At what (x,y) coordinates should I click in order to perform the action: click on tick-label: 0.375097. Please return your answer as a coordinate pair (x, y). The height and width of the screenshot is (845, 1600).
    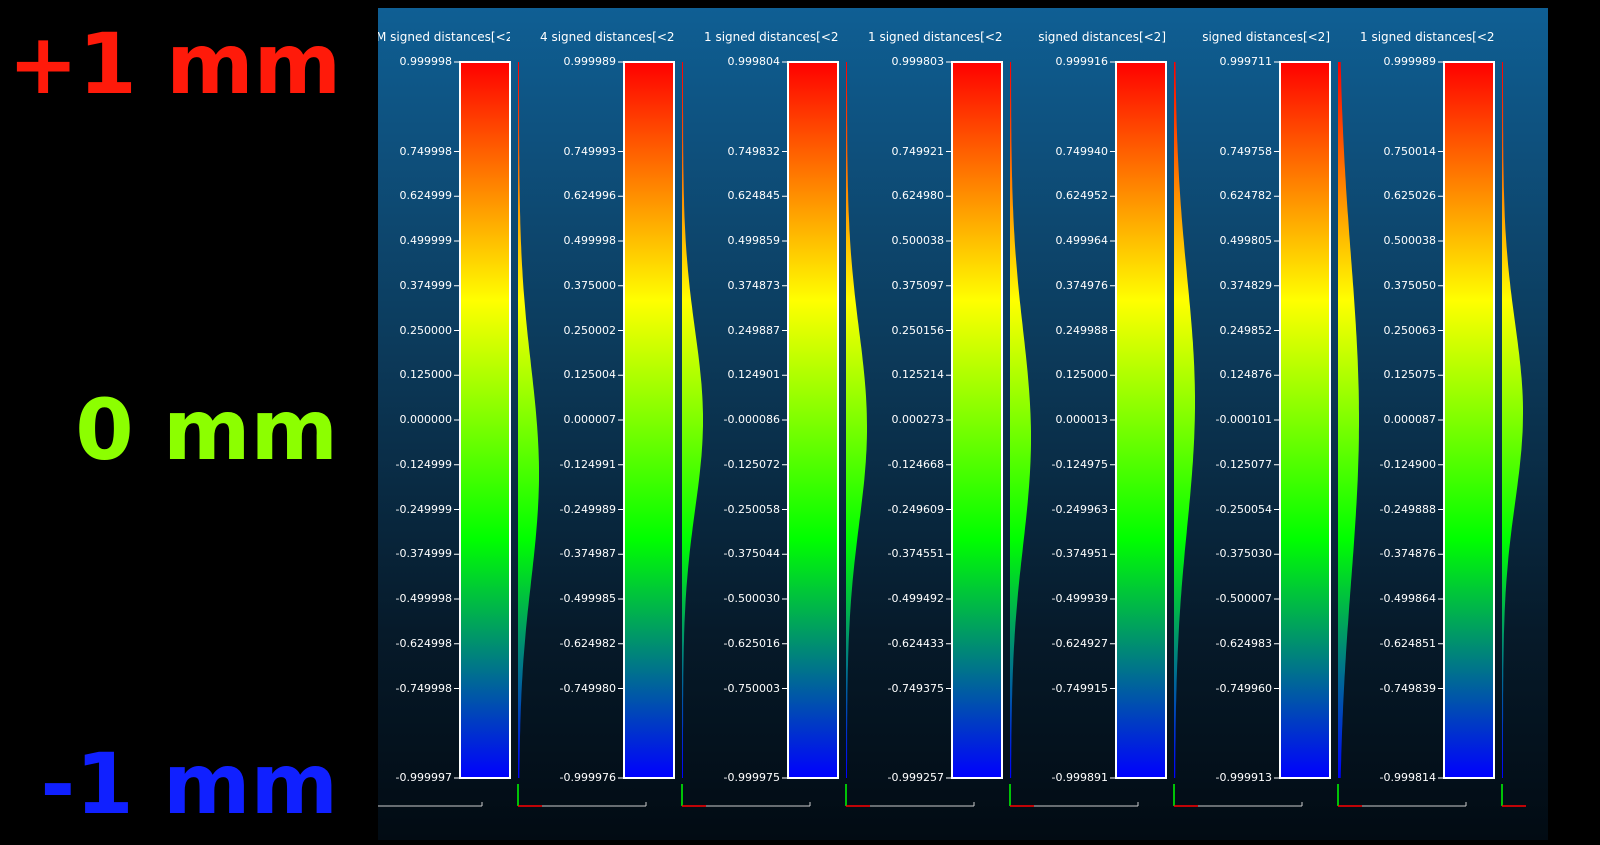
    Looking at the image, I should click on (918, 285).